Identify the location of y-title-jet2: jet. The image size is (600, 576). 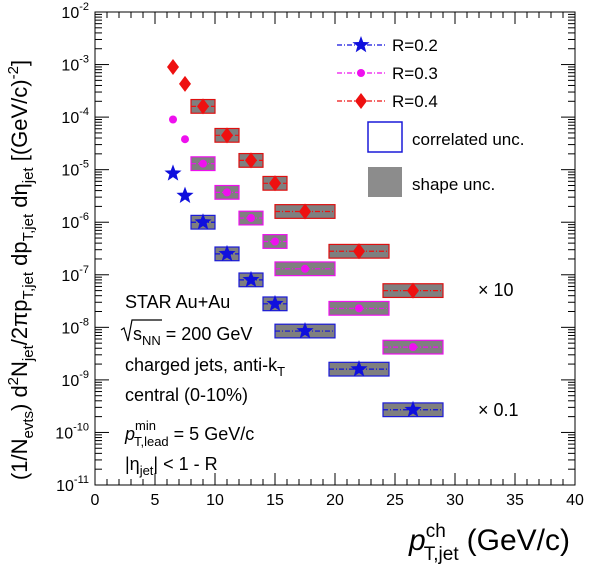
(28, 176).